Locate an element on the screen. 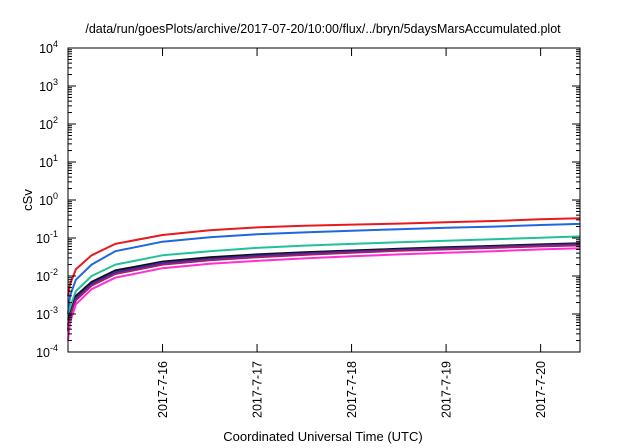 The height and width of the screenshot is (448, 640). y-tick-label: 10⁴ is located at coordinates (48, 47).